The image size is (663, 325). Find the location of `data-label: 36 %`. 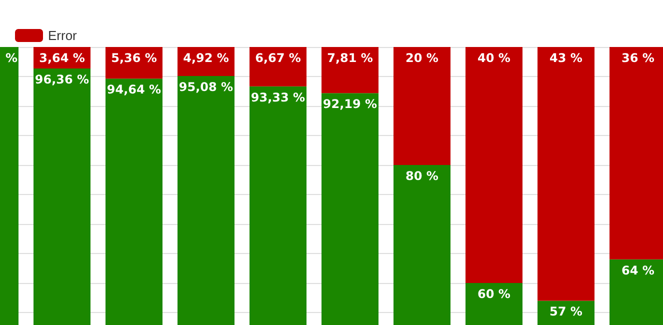

data-label: 36 % is located at coordinates (638, 58).